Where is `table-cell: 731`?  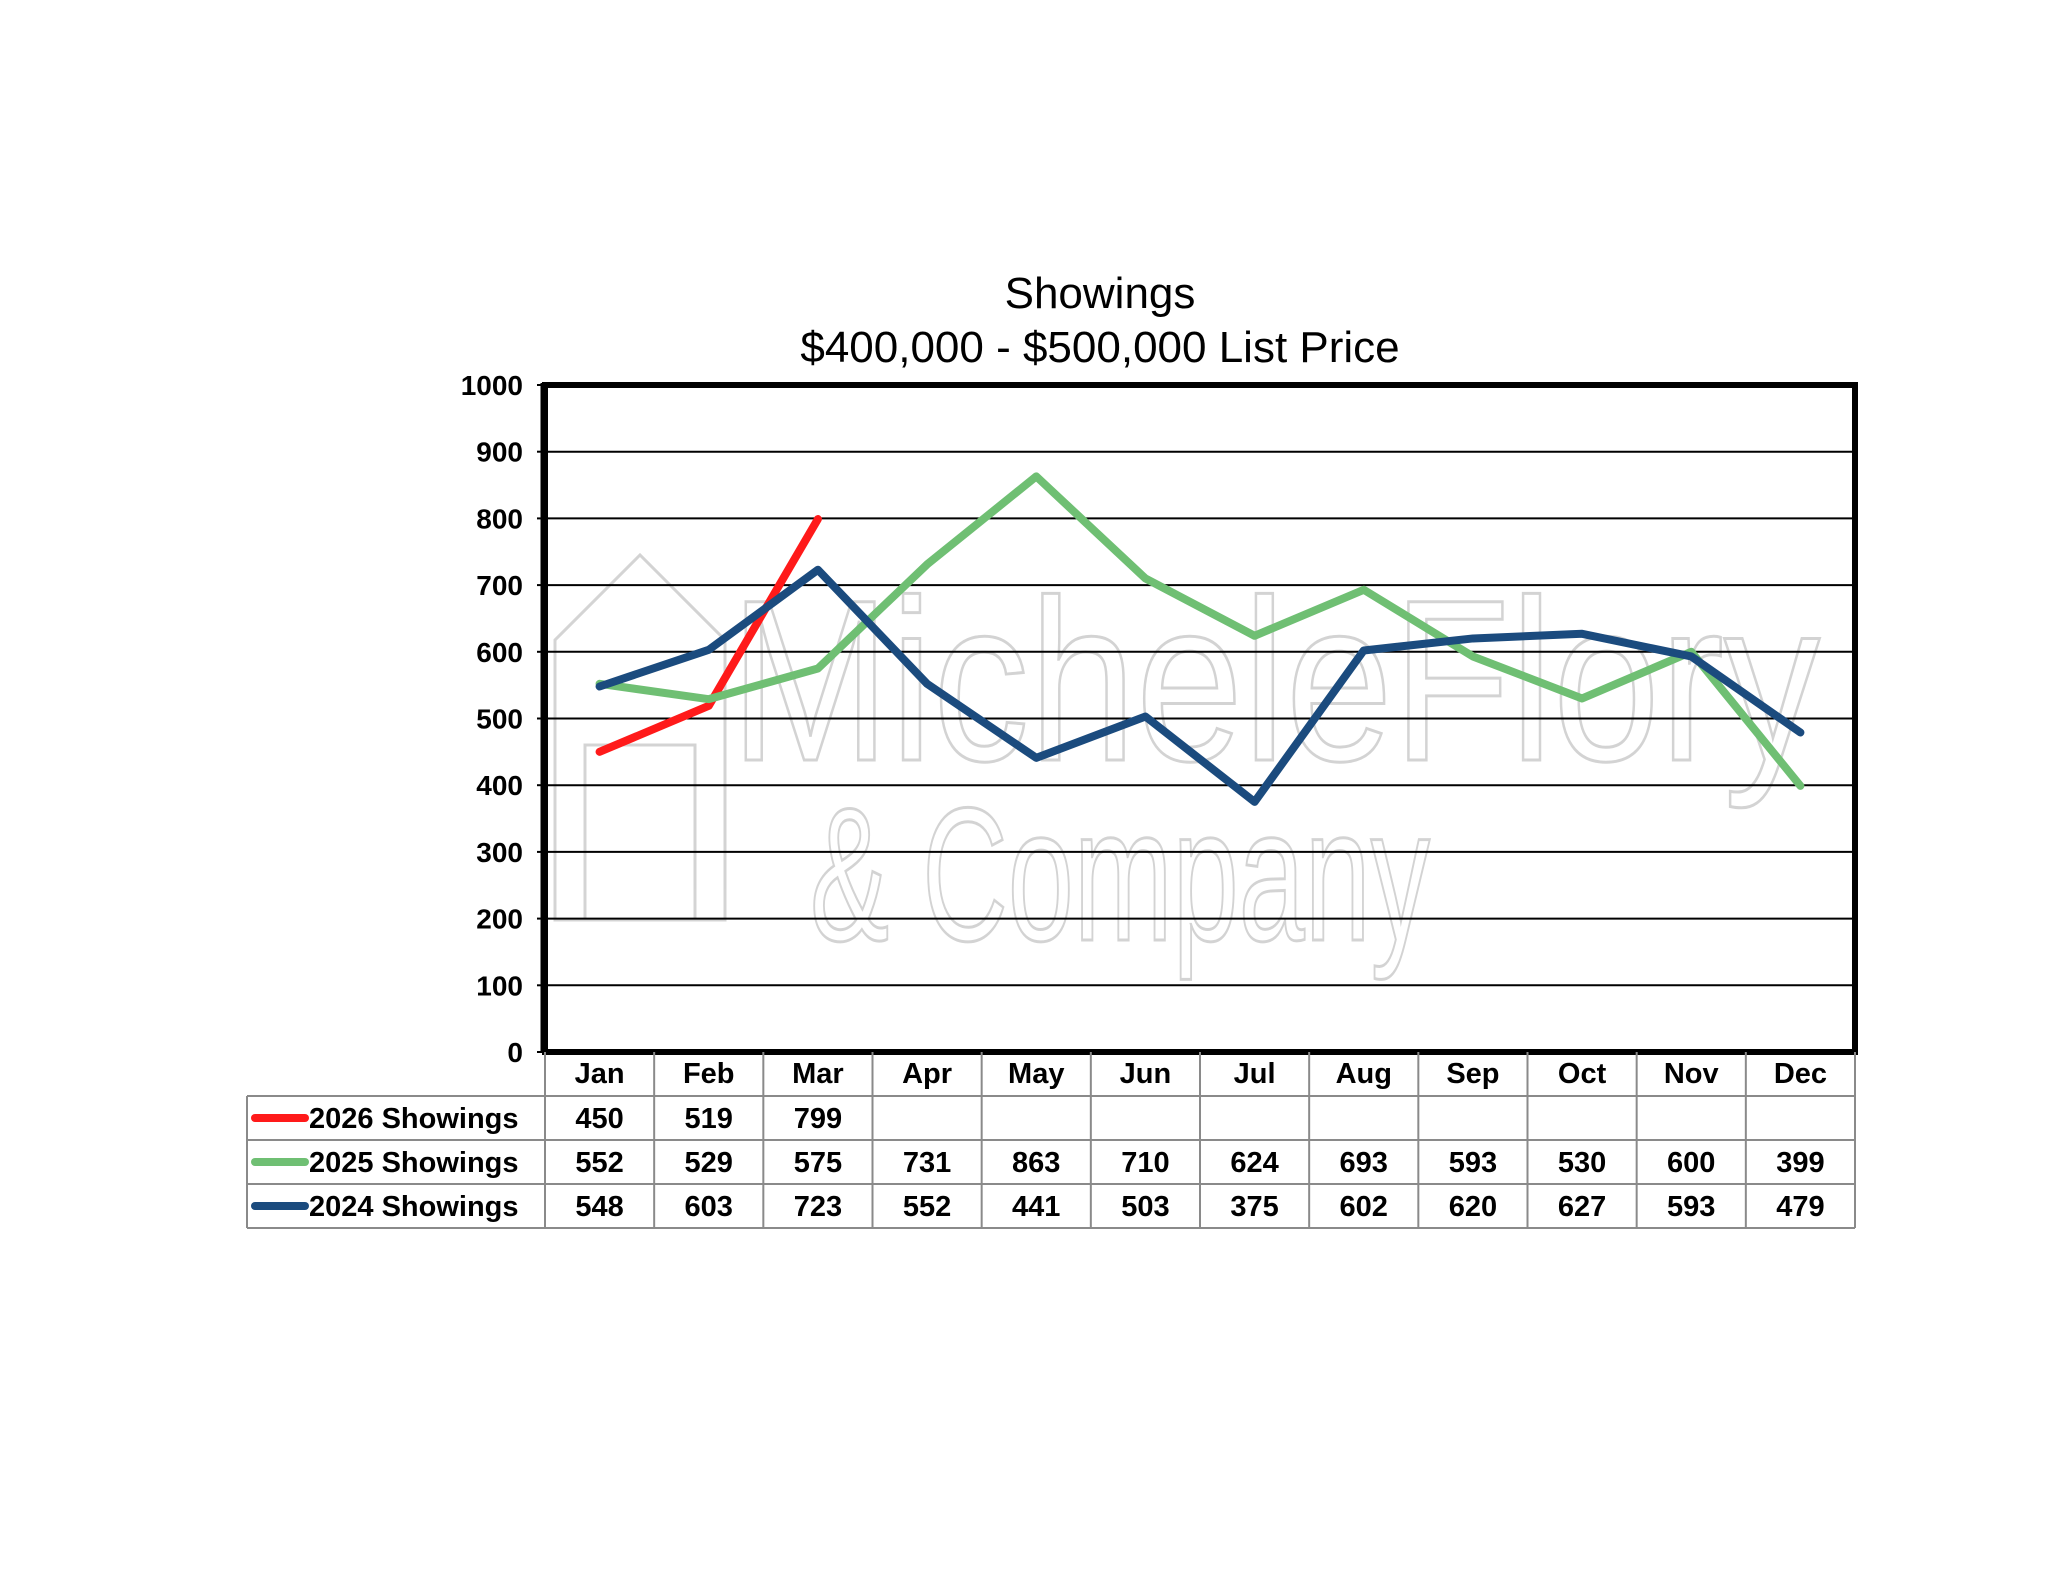 table-cell: 731 is located at coordinates (927, 1163).